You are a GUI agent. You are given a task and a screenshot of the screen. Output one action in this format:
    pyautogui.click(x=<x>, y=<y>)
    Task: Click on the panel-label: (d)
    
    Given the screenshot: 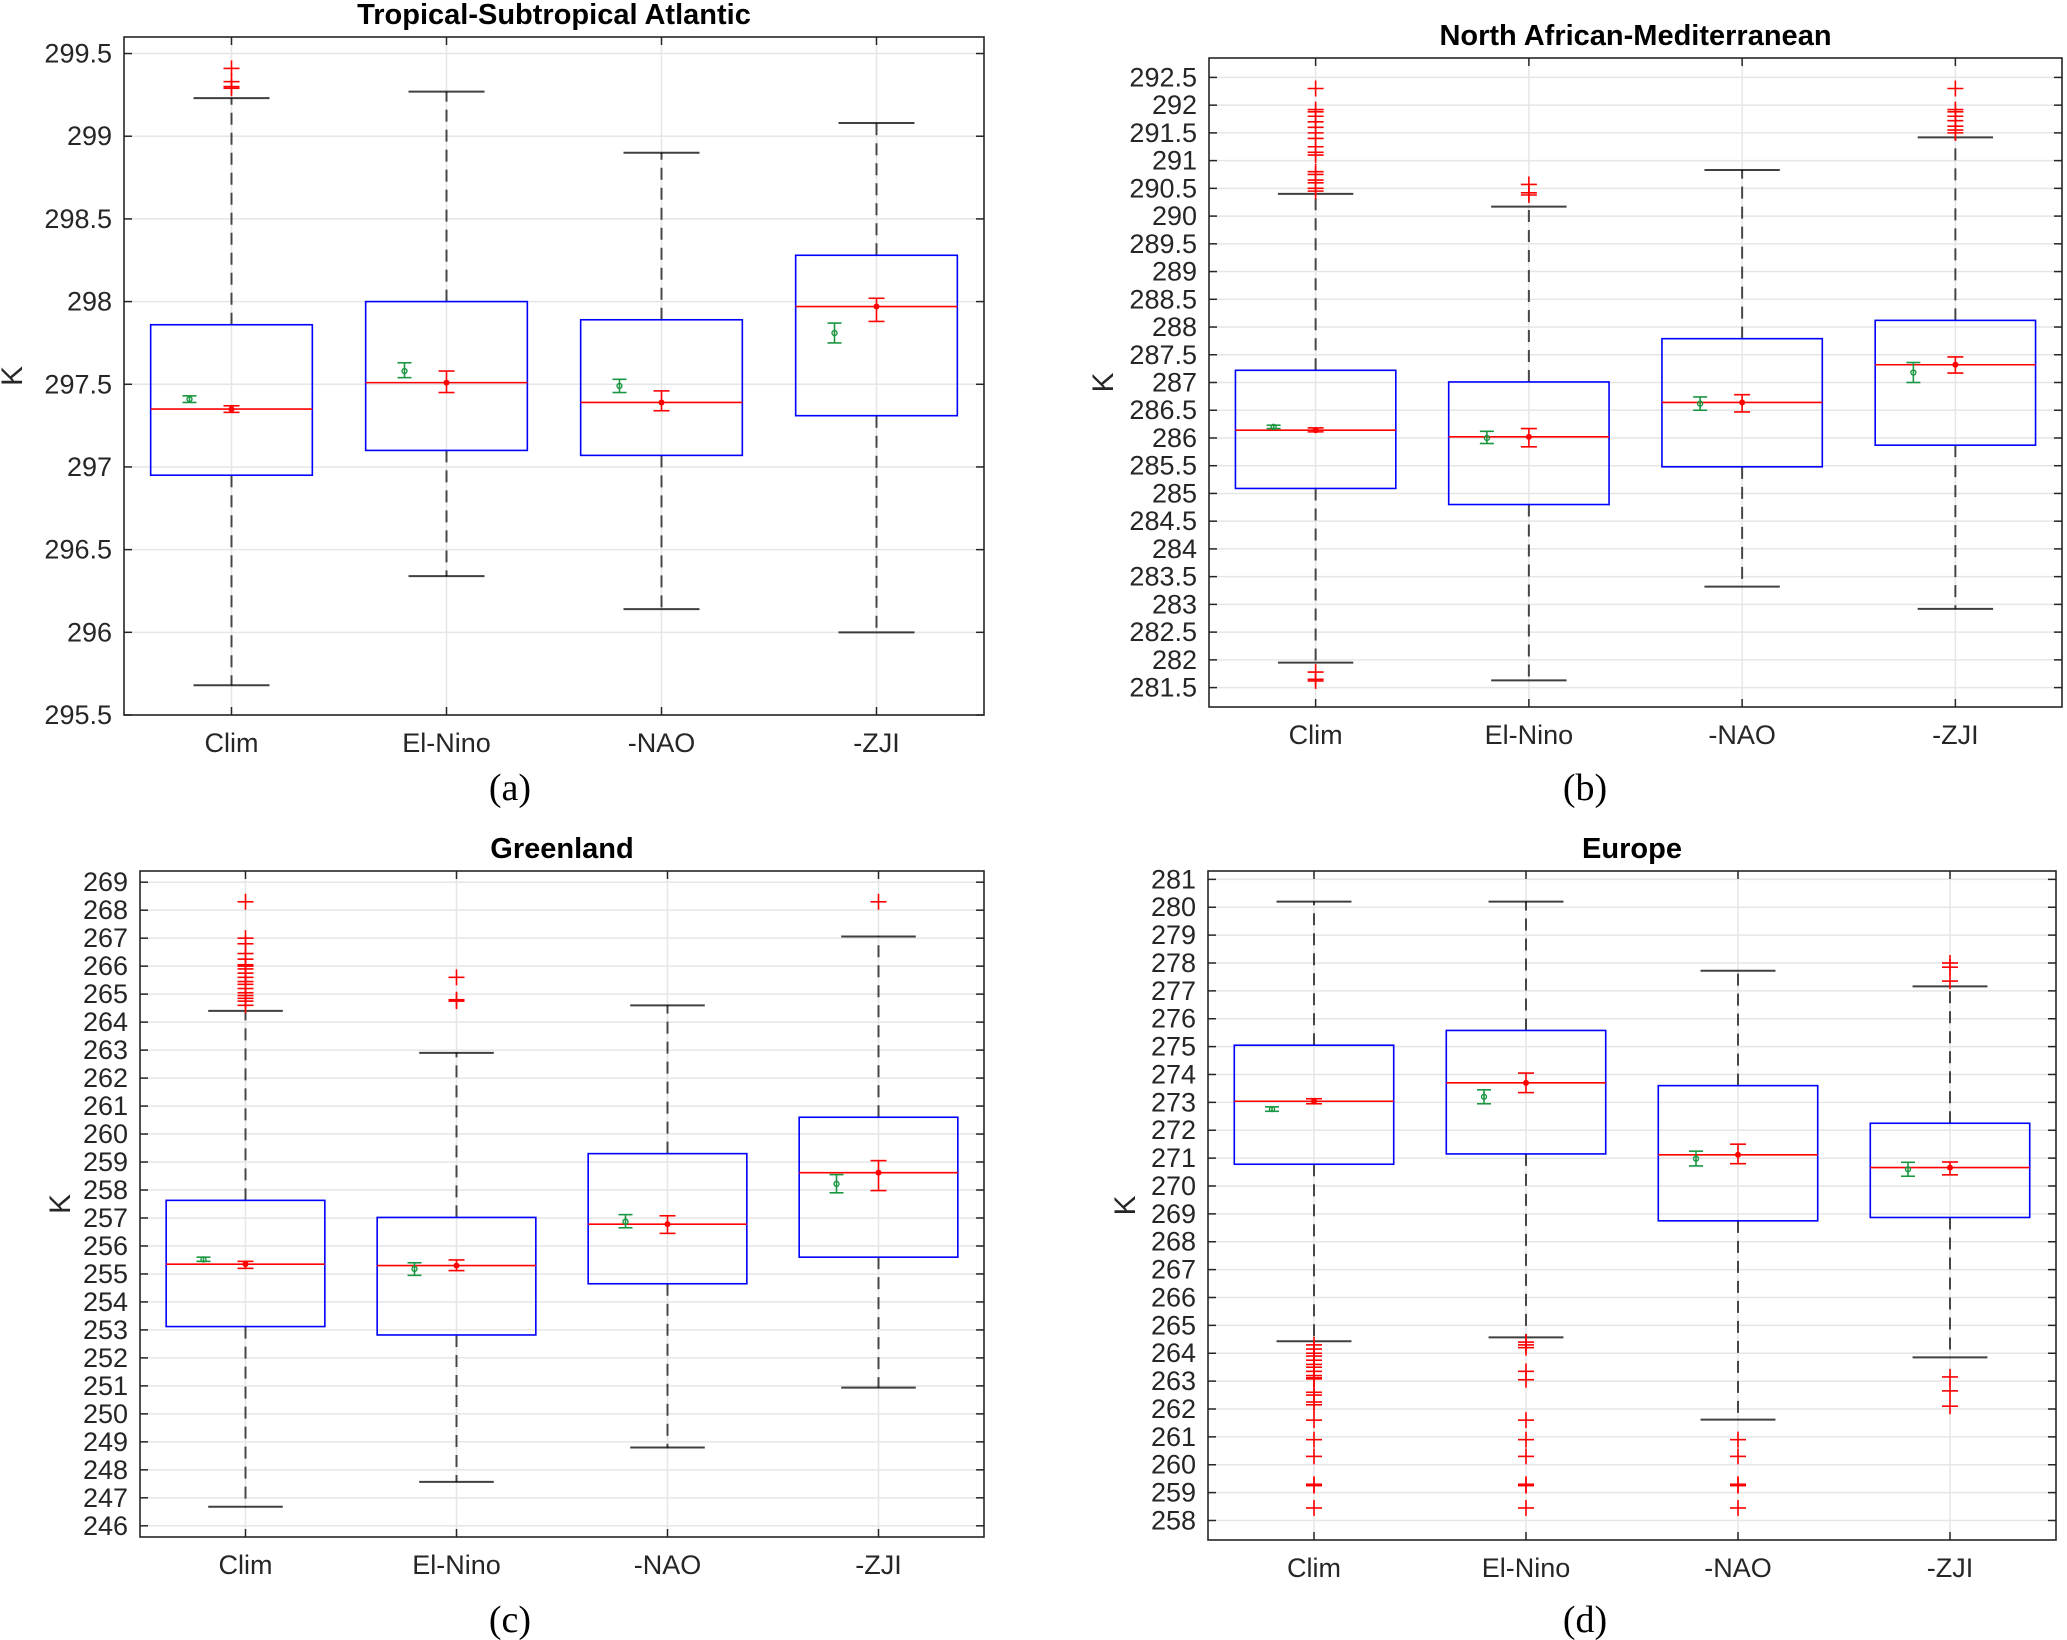 What is the action you would take?
    pyautogui.click(x=1585, y=1619)
    